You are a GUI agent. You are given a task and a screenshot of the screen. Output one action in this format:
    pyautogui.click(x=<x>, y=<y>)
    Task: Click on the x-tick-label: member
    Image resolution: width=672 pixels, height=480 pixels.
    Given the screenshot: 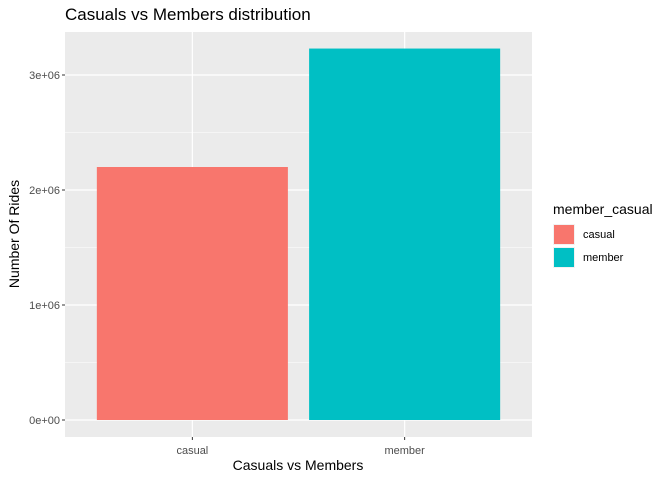 What is the action you would take?
    pyautogui.click(x=404, y=451)
    